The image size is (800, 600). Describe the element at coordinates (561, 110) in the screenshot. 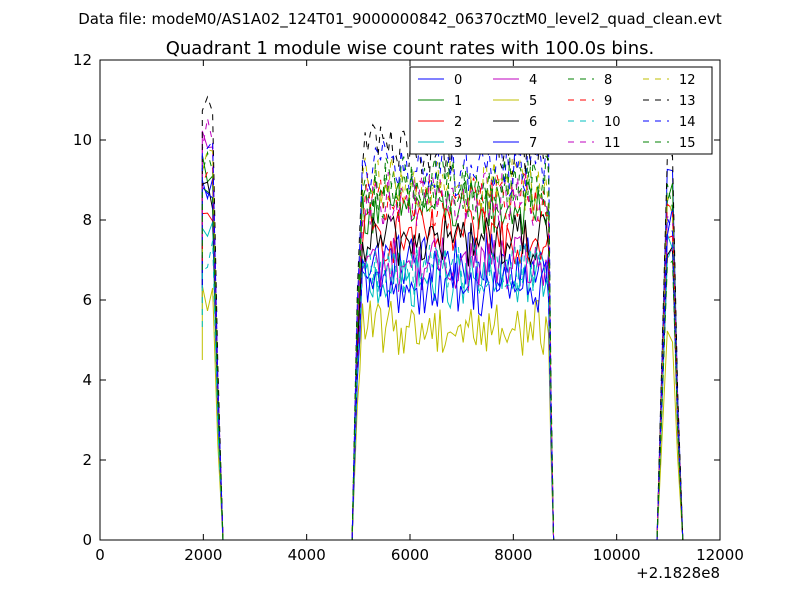

I see `legend-frame` at that location.